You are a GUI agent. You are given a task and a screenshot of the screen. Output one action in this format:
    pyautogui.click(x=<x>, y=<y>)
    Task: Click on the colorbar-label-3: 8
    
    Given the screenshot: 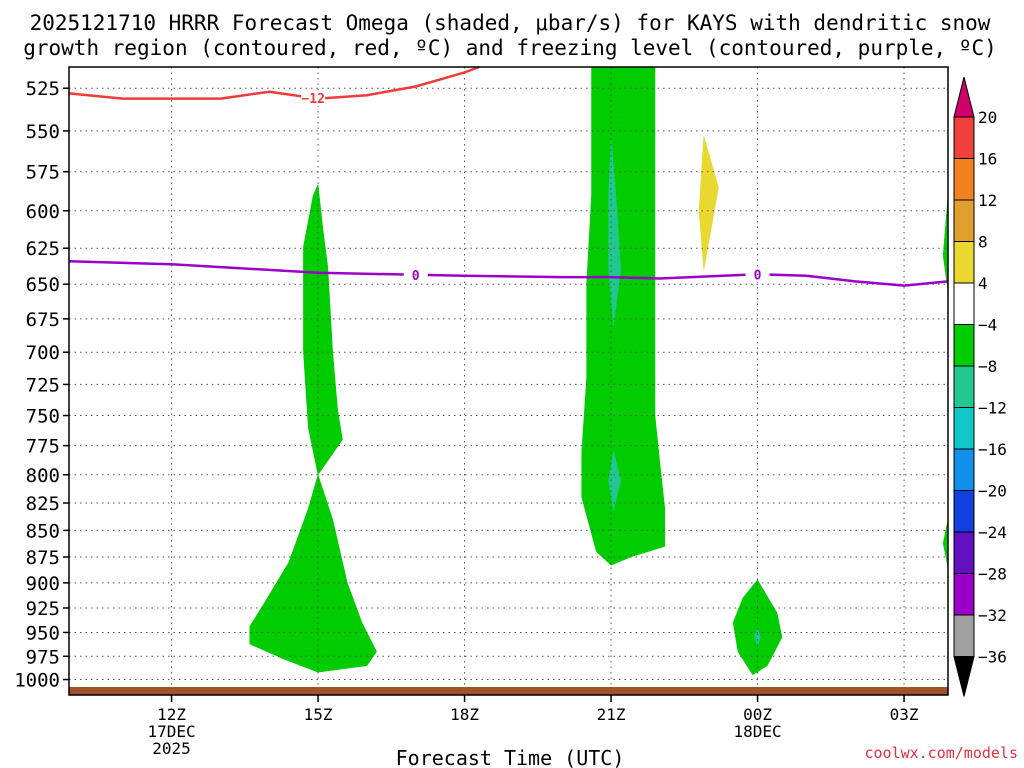 What is the action you would take?
    pyautogui.click(x=983, y=242)
    